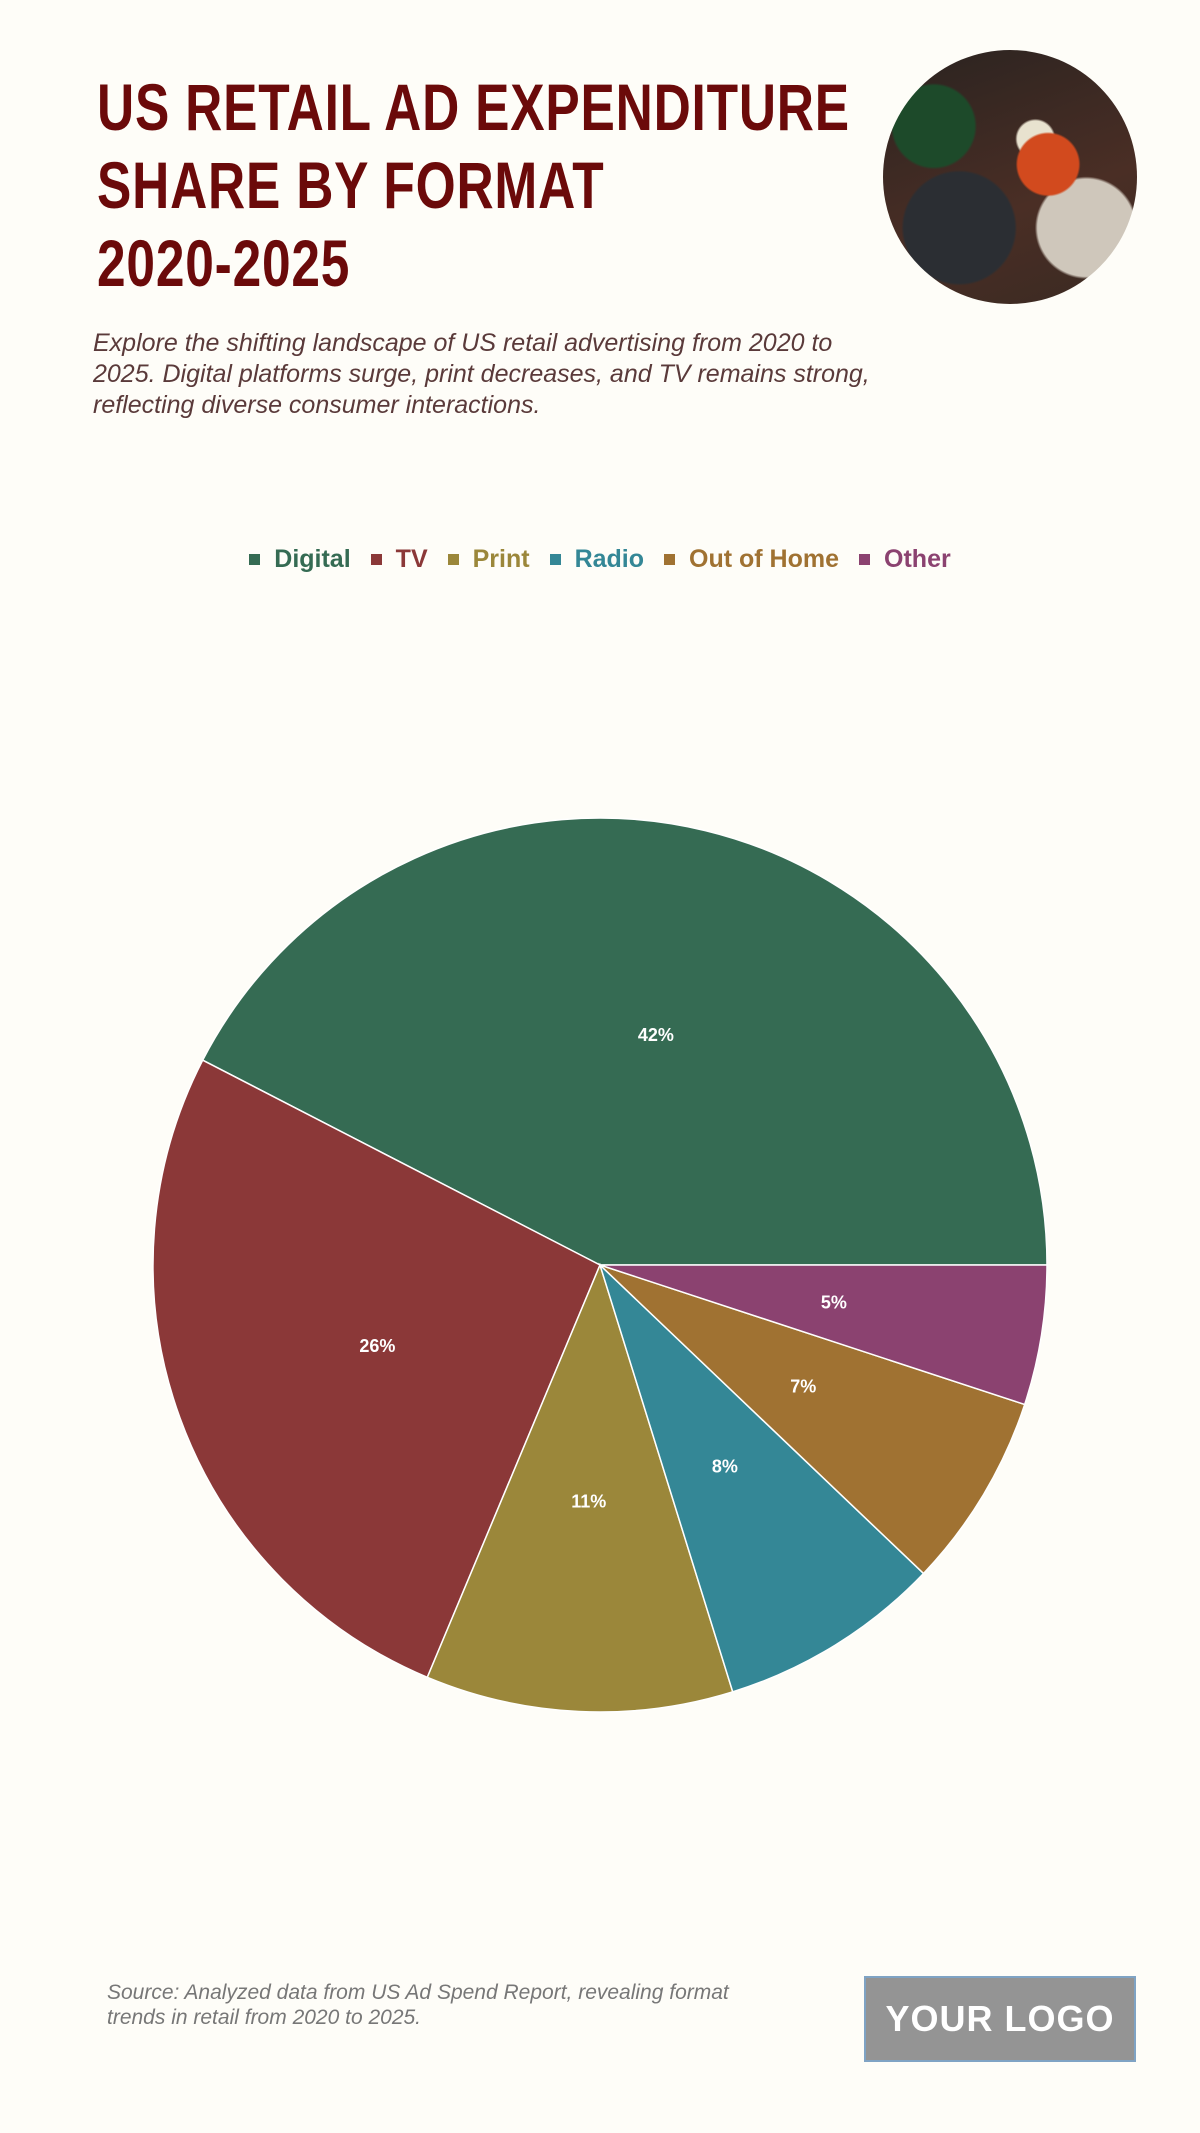 The width and height of the screenshot is (1200, 2133). Describe the element at coordinates (1000, 2019) in the screenshot. I see `logo: YOUR LOGO` at that location.